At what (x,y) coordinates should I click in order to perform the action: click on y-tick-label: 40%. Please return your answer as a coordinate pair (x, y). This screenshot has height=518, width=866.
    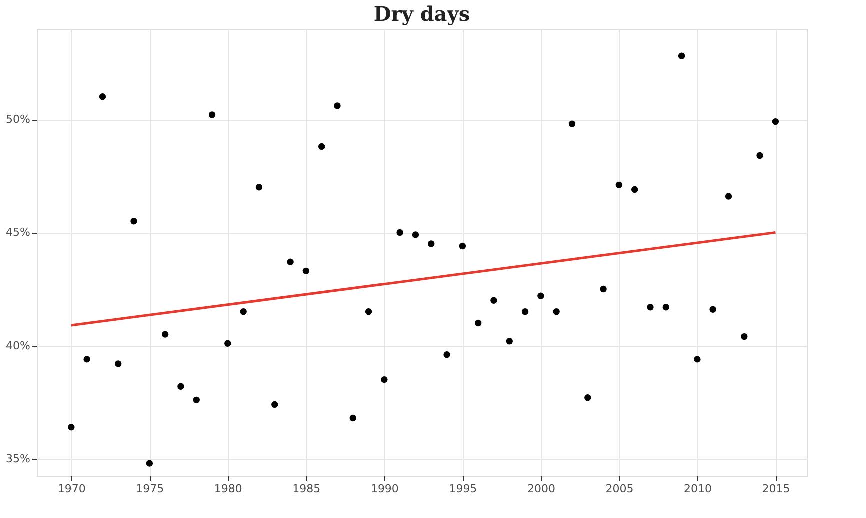
    Looking at the image, I should click on (18, 345).